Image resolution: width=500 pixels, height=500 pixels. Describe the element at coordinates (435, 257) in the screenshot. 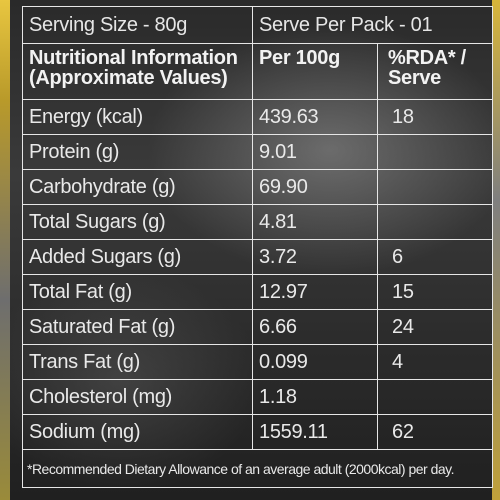

I see `rda-value: 6` at that location.